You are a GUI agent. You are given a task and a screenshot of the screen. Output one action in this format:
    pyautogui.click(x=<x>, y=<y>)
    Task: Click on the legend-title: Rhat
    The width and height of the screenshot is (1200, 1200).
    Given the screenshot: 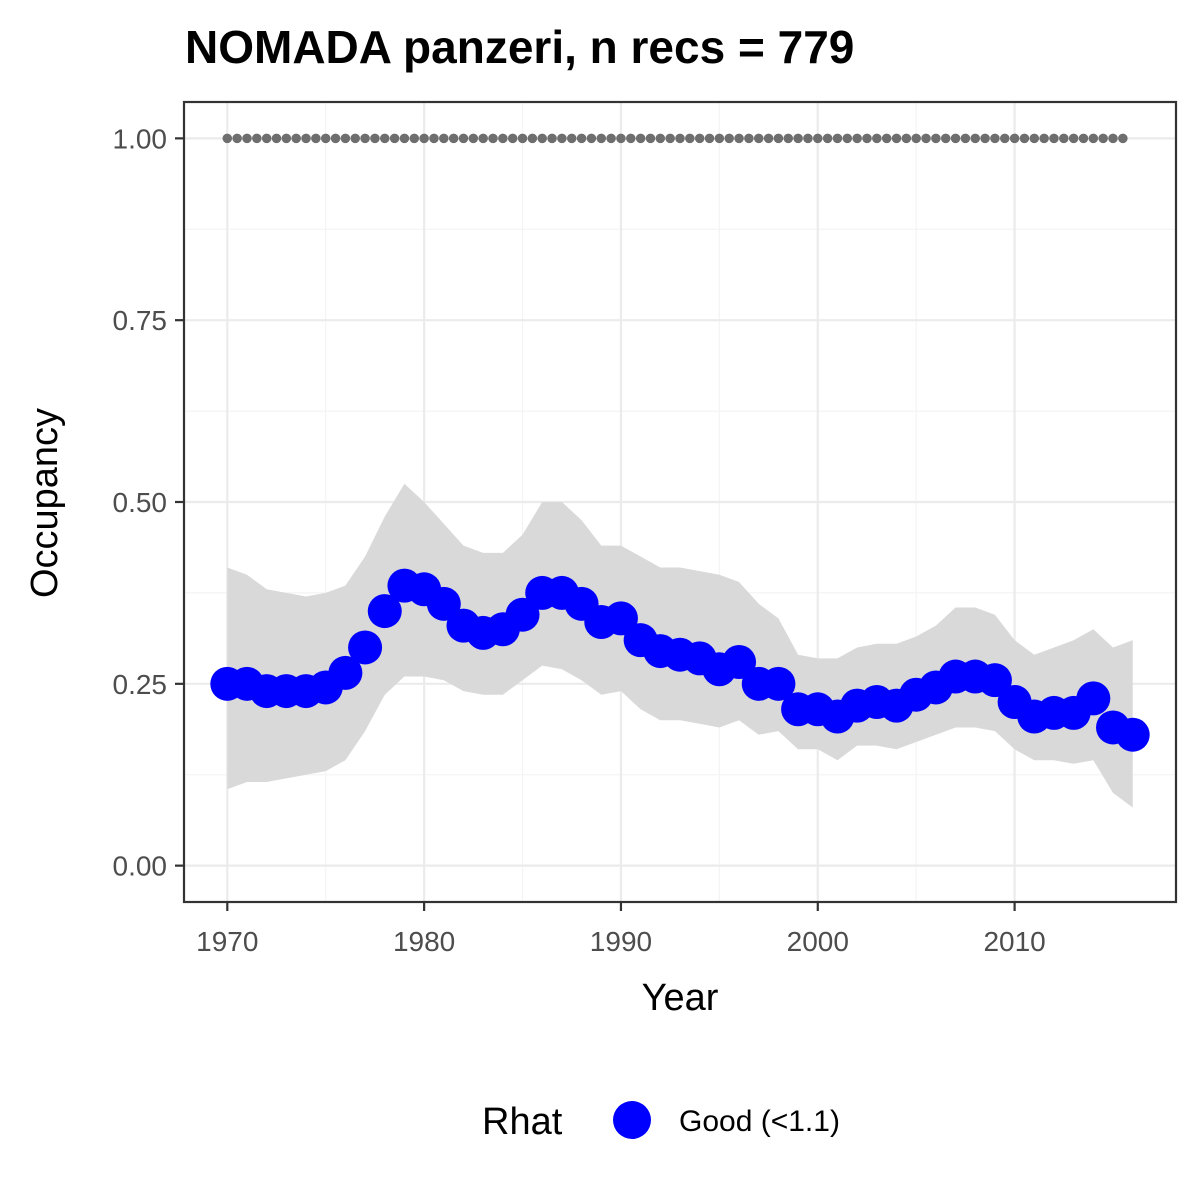 What is the action you would take?
    pyautogui.click(x=522, y=1122)
    